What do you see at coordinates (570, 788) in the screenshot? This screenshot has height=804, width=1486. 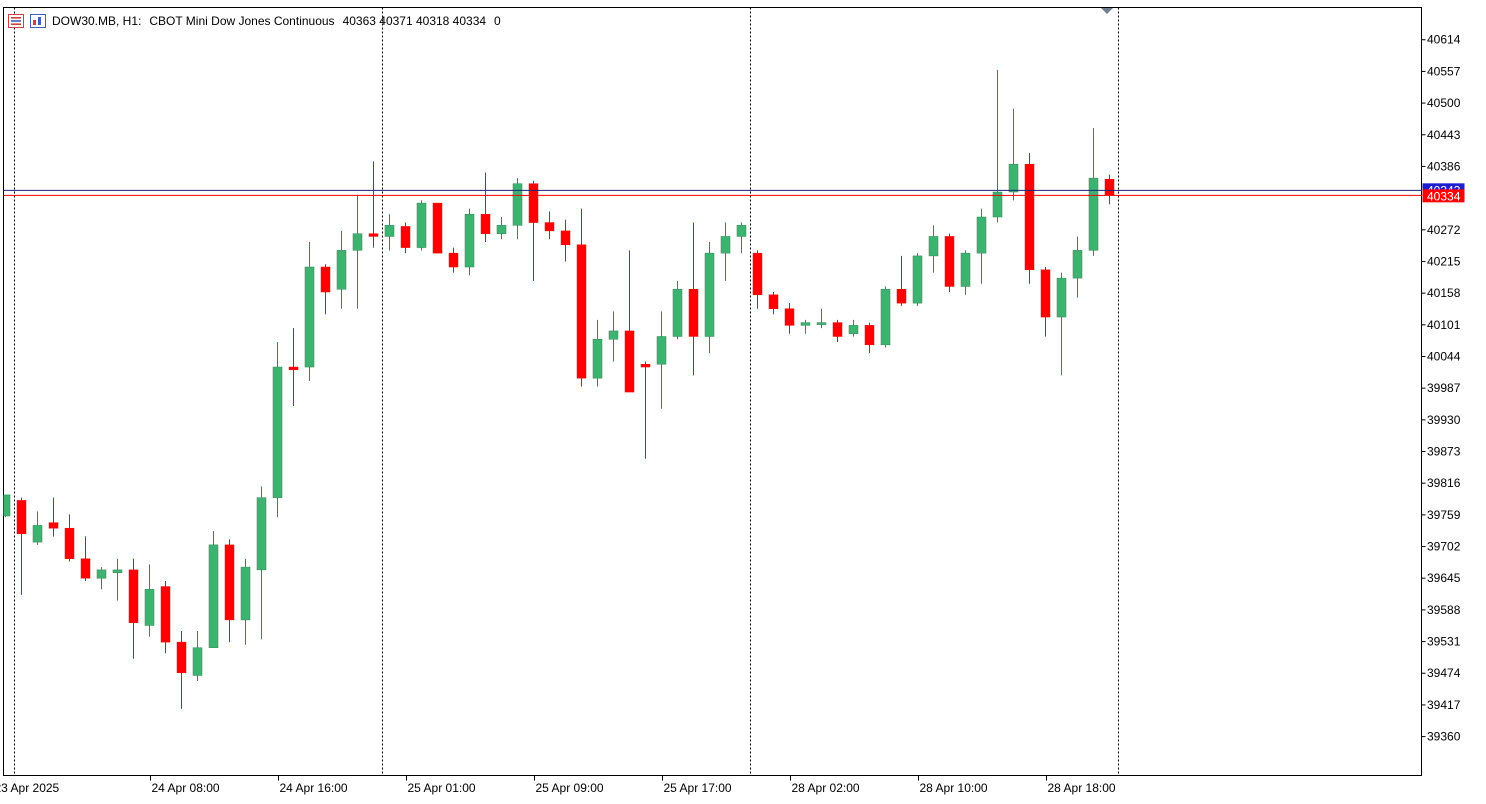 I see `x-tick-label: 25 Apr 09:00` at bounding box center [570, 788].